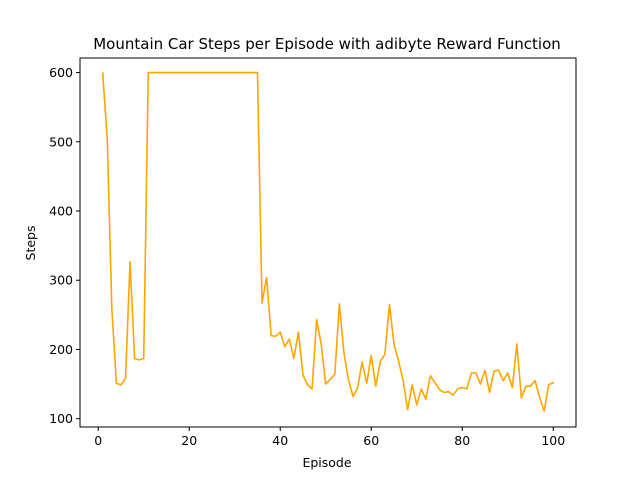  What do you see at coordinates (61, 141) in the screenshot?
I see `y-tick-label: 500` at bounding box center [61, 141].